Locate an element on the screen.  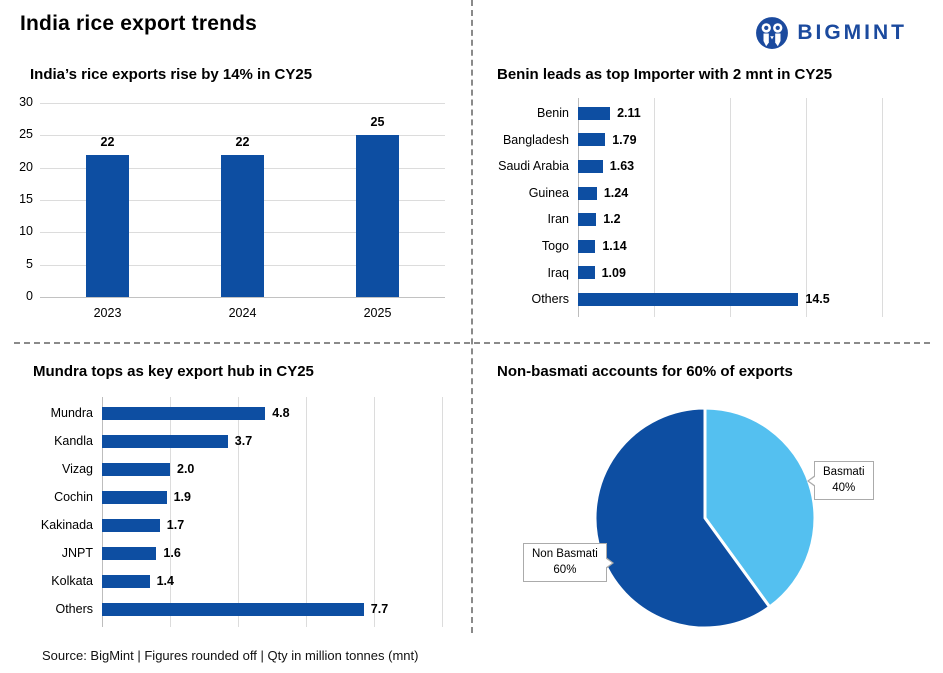
x-tick-label: 2023 is located at coordinates (107, 313).